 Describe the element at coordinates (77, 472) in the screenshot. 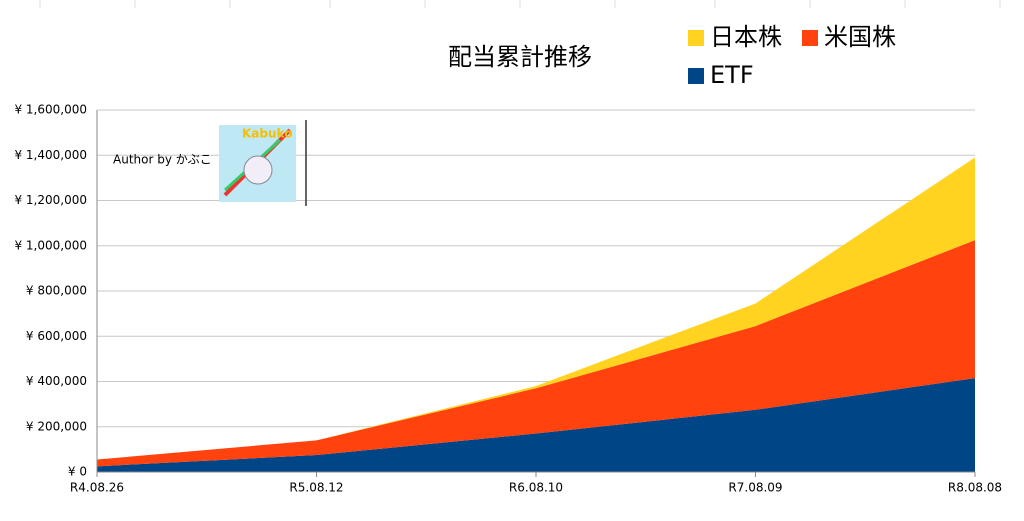

I see `y-tick-label: ¥ 0` at that location.